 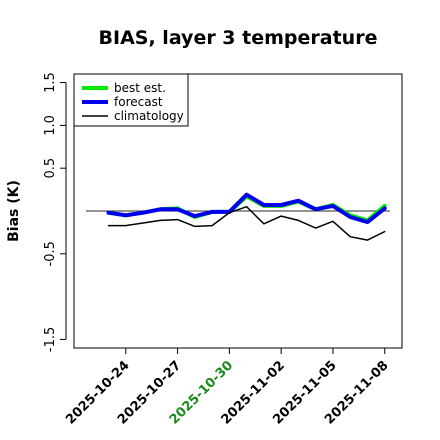 I want to click on y-tick-label: -1.5, so click(x=50, y=339).